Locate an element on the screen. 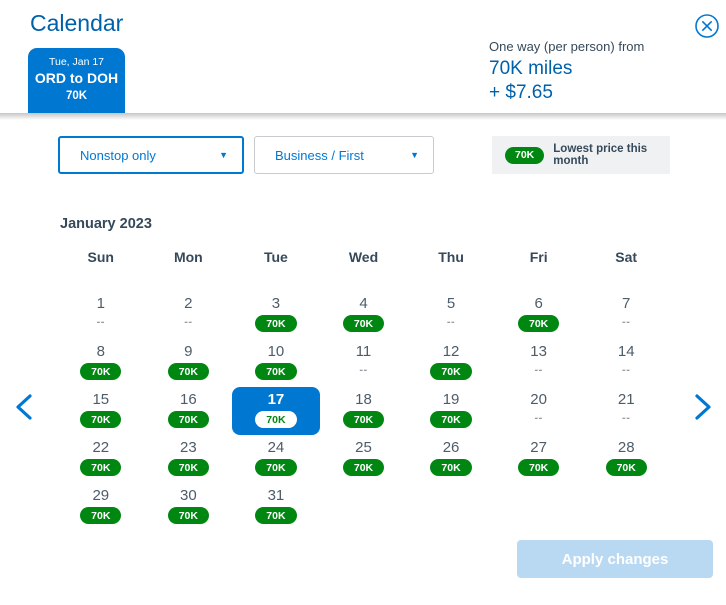 The image size is (726, 605). page-title: Calendar is located at coordinates (77, 23).